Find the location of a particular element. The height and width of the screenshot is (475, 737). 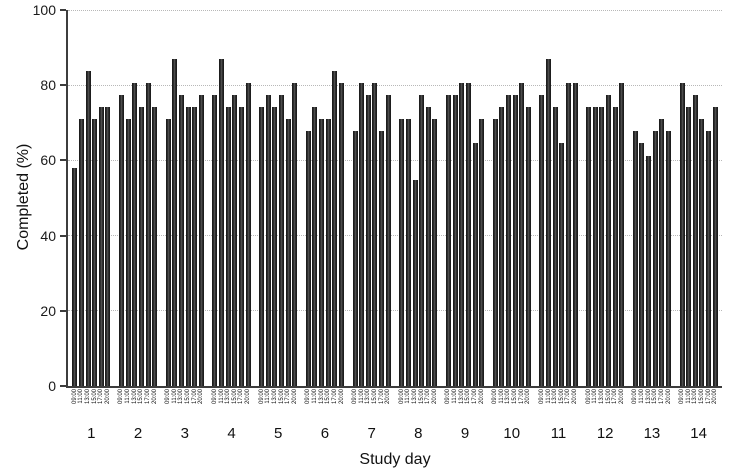

y-tick-label: 100 is located at coordinates (44, 10).